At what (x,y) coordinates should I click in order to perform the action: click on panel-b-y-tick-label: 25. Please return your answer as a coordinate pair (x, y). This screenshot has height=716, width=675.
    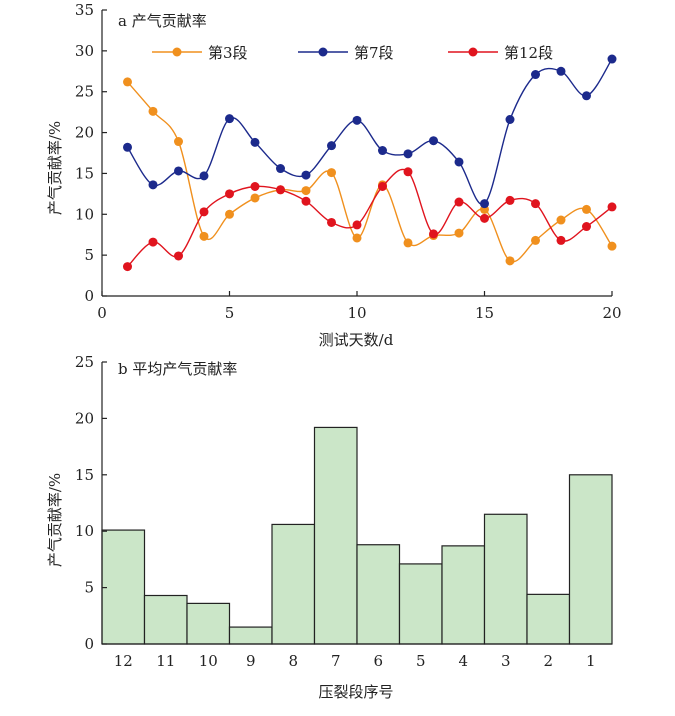
    Looking at the image, I should click on (84, 362).